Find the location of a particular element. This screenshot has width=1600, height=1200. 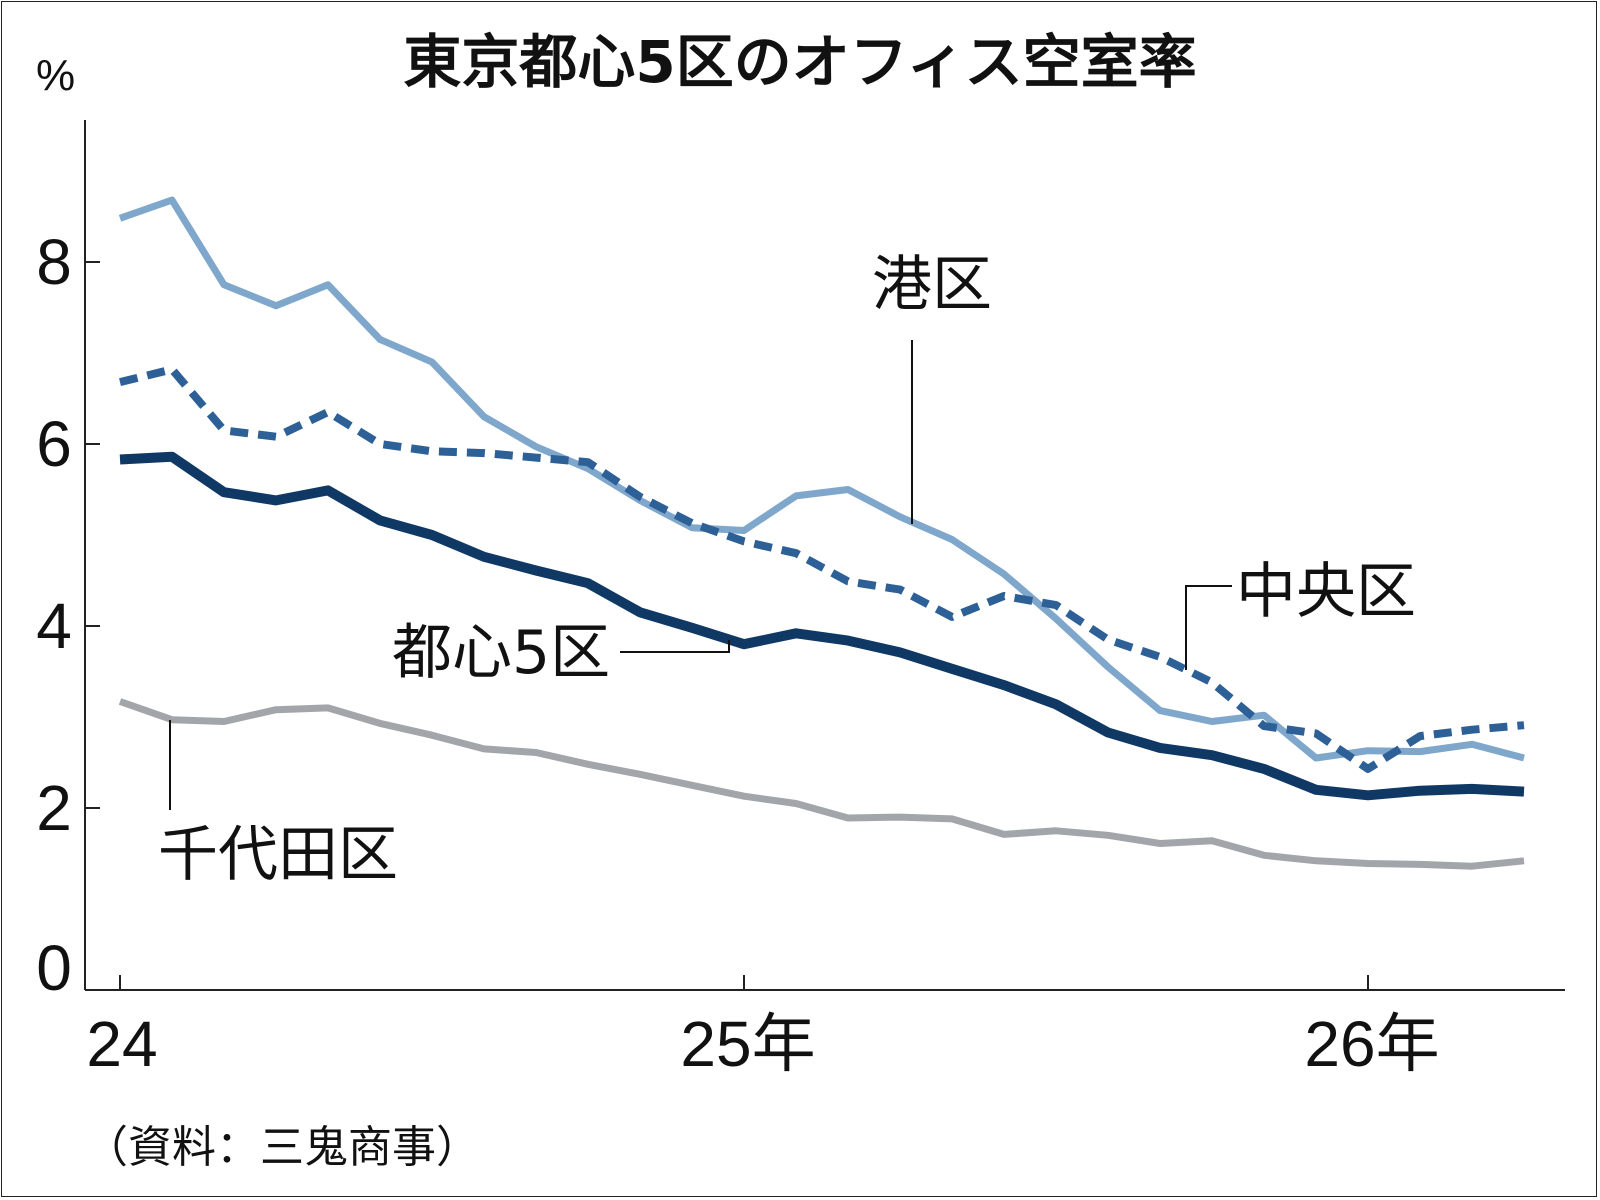

series-label-toshin5: 都心5区 is located at coordinates (501, 653).